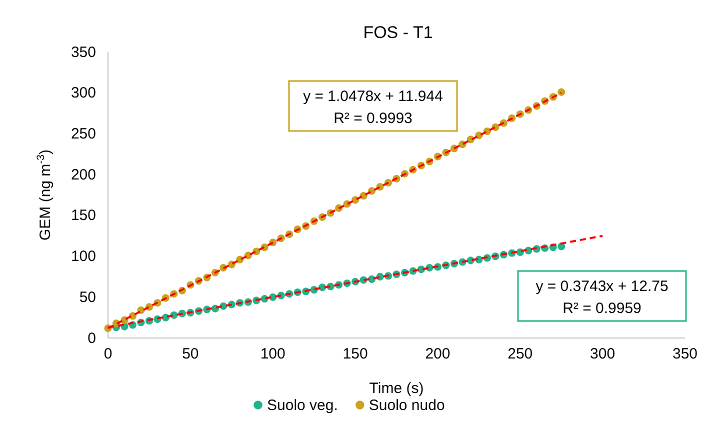 The image size is (705, 439). What do you see at coordinates (373, 107) in the screenshot?
I see `annotation: y = 1.0478x + 11.944 R² = 0.9993` at bounding box center [373, 107].